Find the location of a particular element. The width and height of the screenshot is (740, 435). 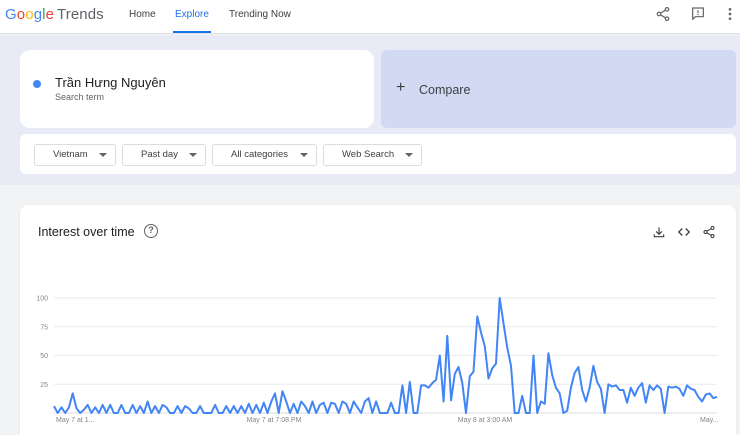

search-term-sublabel: Search term is located at coordinates (80, 97).